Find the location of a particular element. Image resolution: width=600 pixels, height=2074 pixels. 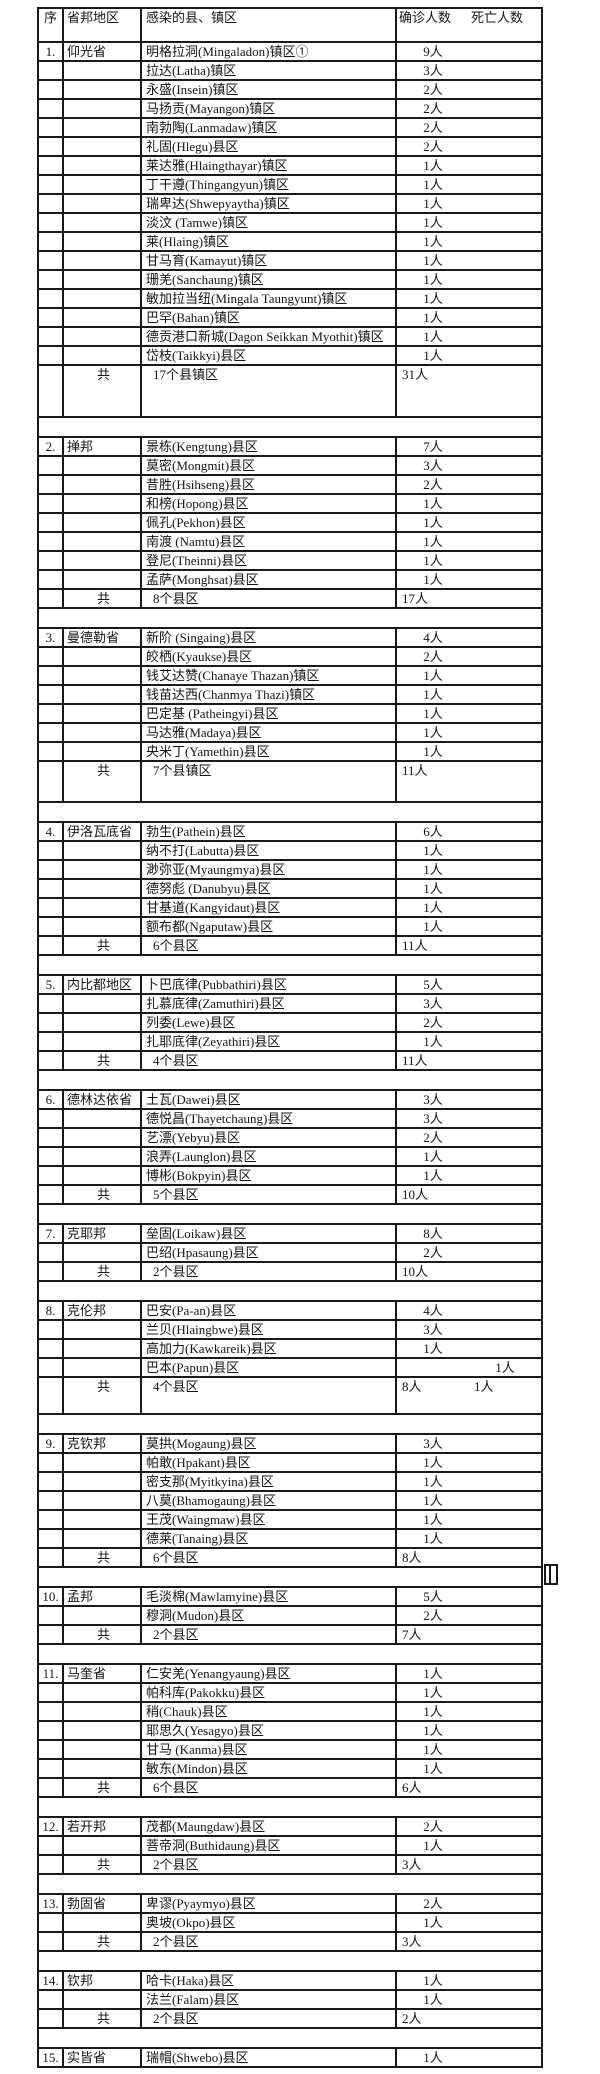

region-cell: 克耶邦 is located at coordinates (101, 1232).